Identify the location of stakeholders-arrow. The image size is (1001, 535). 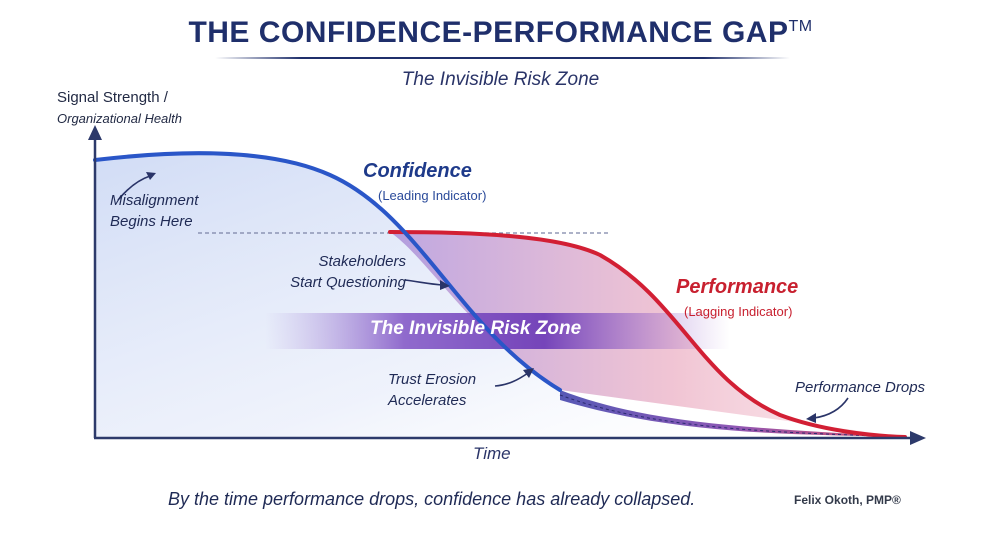
(423, 282).